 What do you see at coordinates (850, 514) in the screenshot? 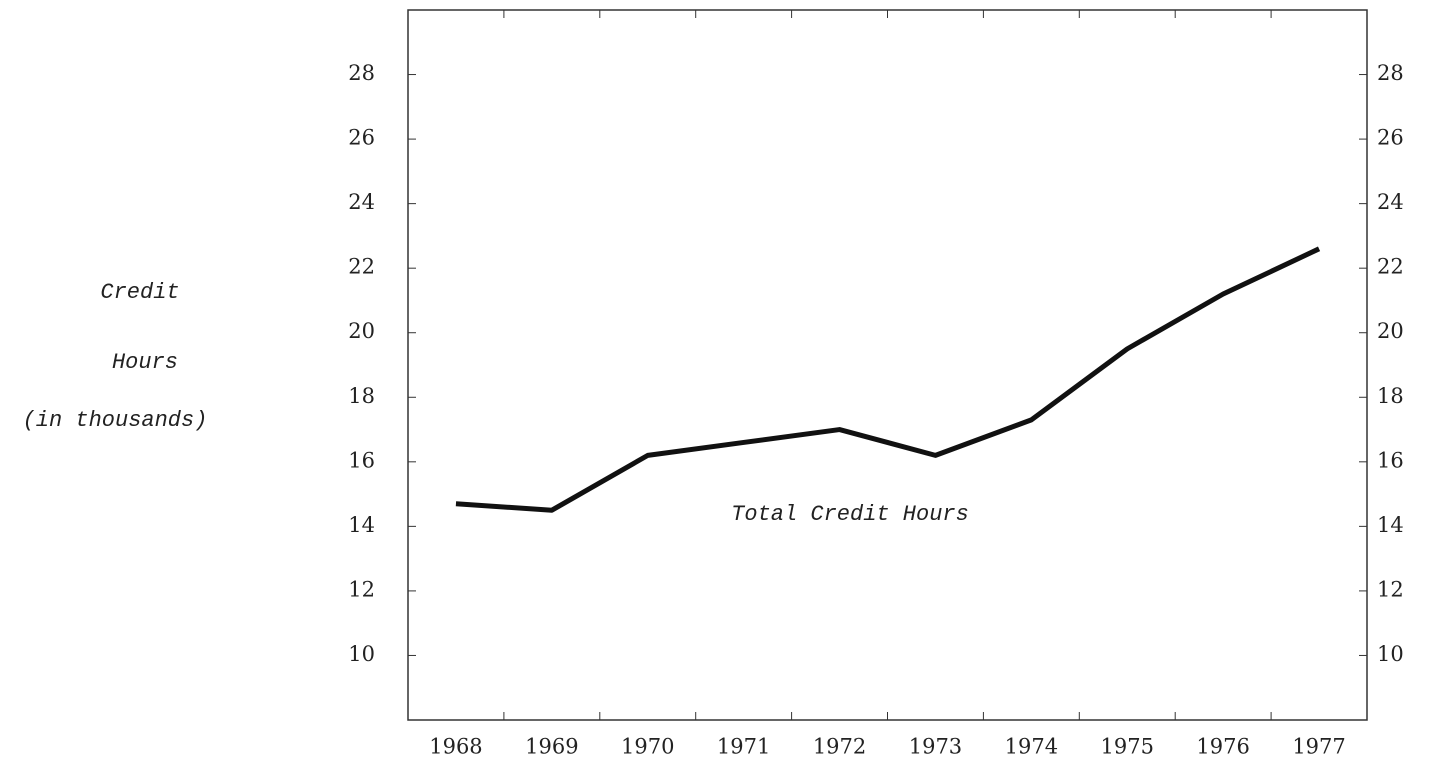
I see `annotation: Total Credit Hours` at bounding box center [850, 514].